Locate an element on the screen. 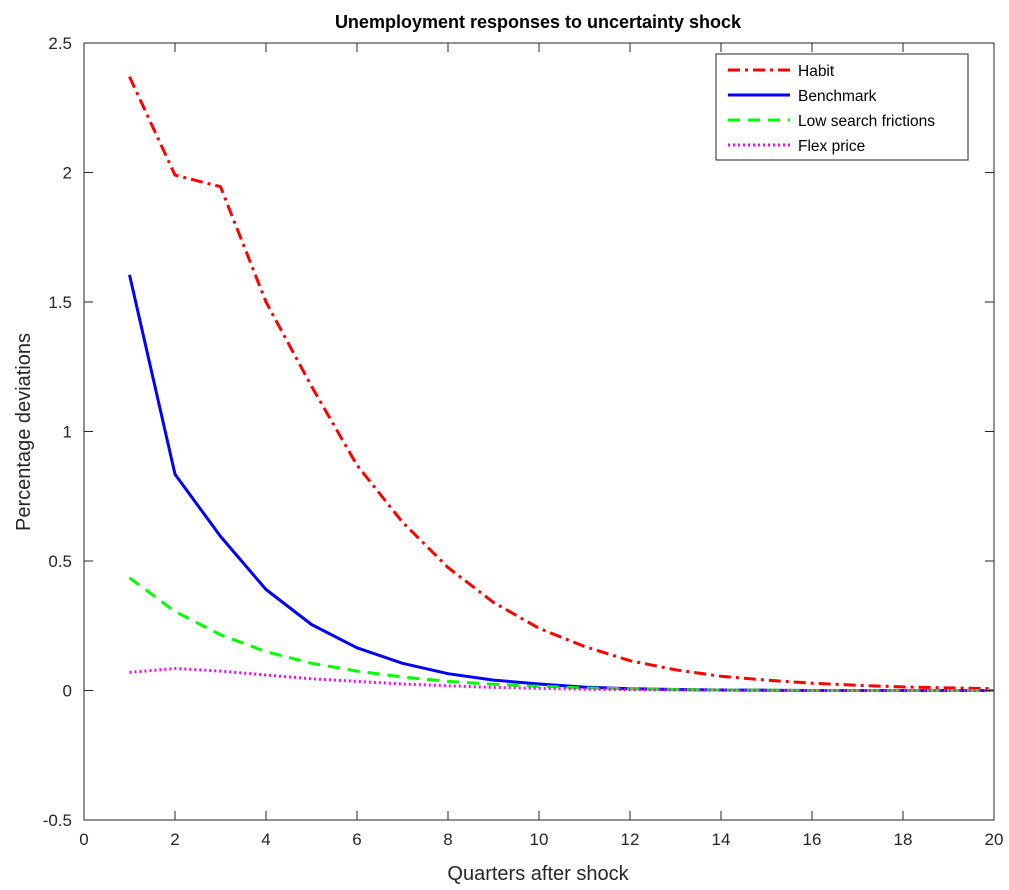 The image size is (1009, 890). y-tick-label: 2.5 is located at coordinates (60, 43).